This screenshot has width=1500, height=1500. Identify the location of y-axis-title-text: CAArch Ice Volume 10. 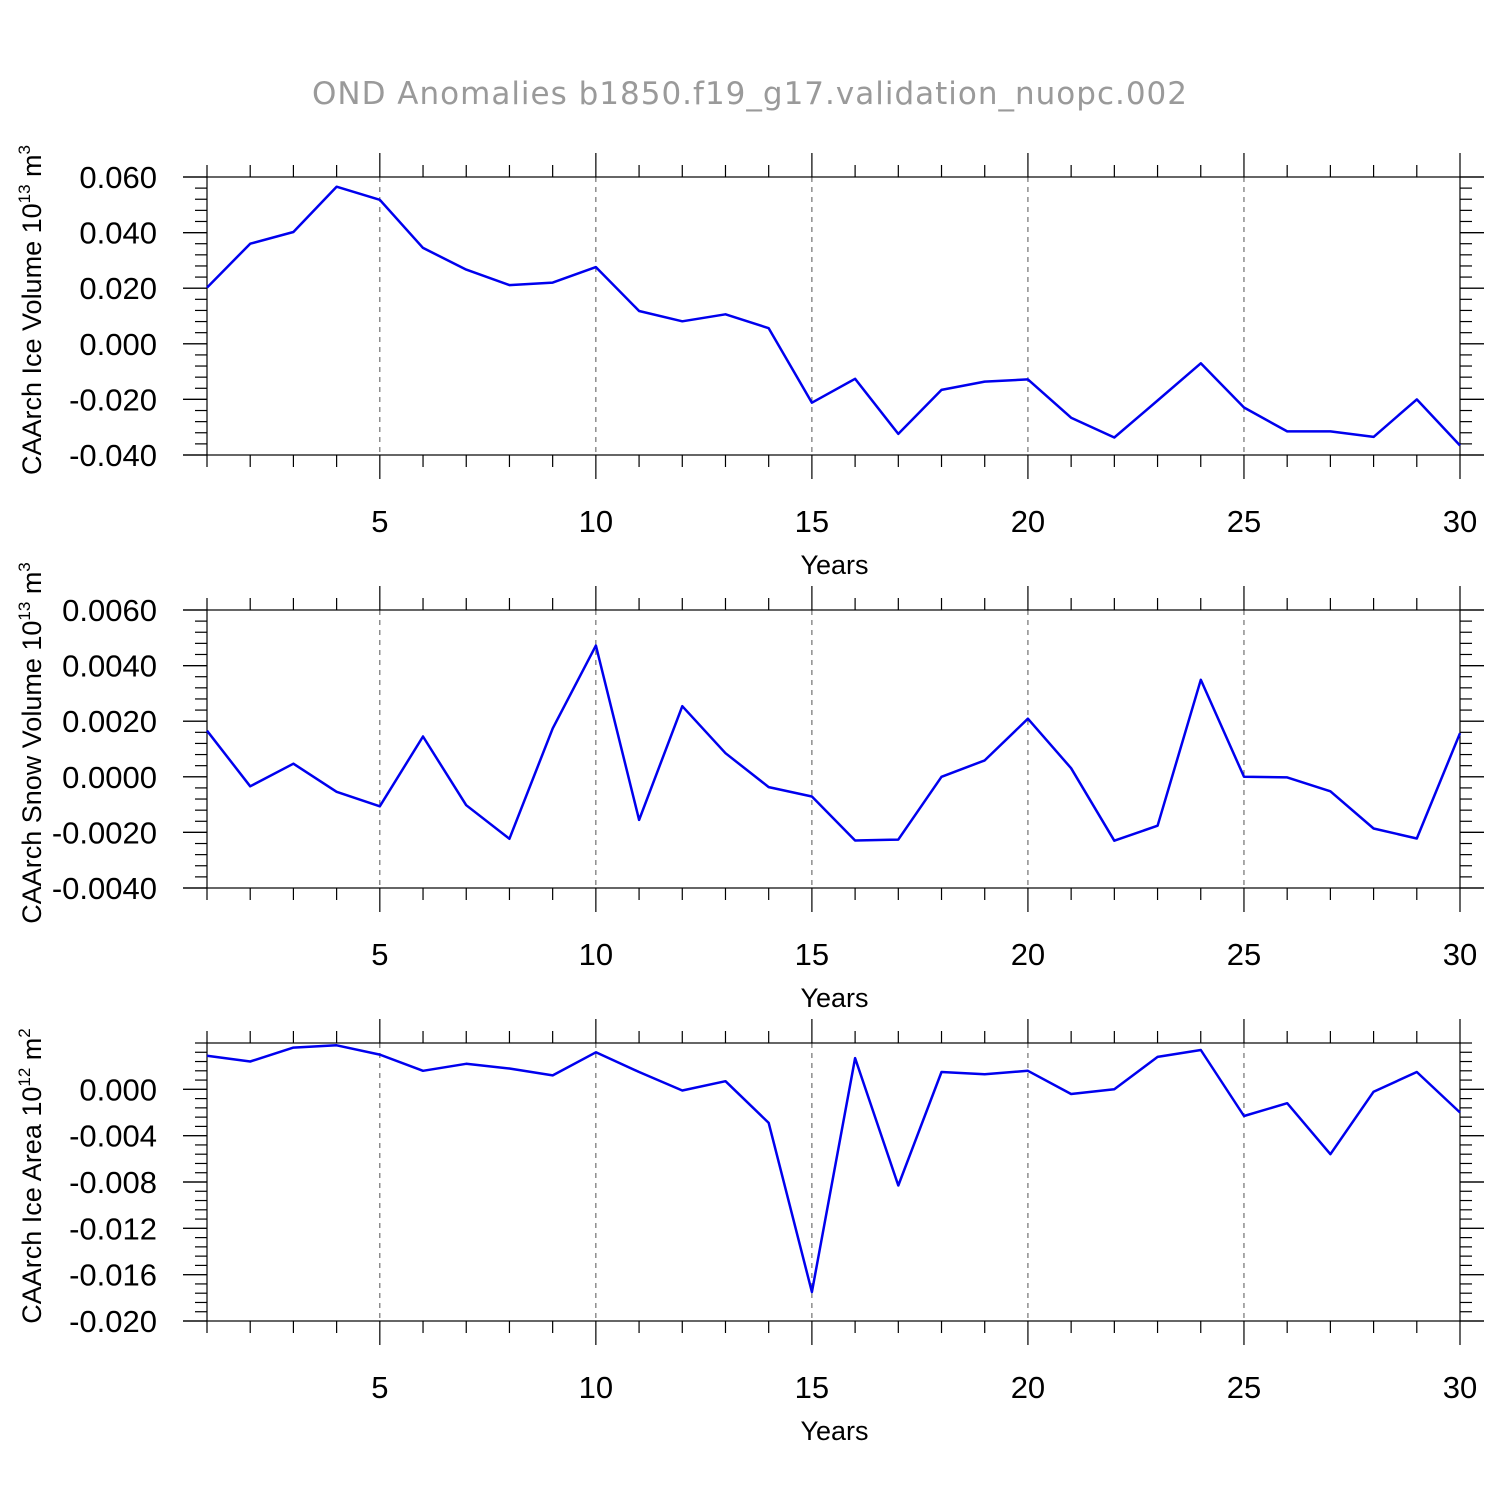
(32, 339).